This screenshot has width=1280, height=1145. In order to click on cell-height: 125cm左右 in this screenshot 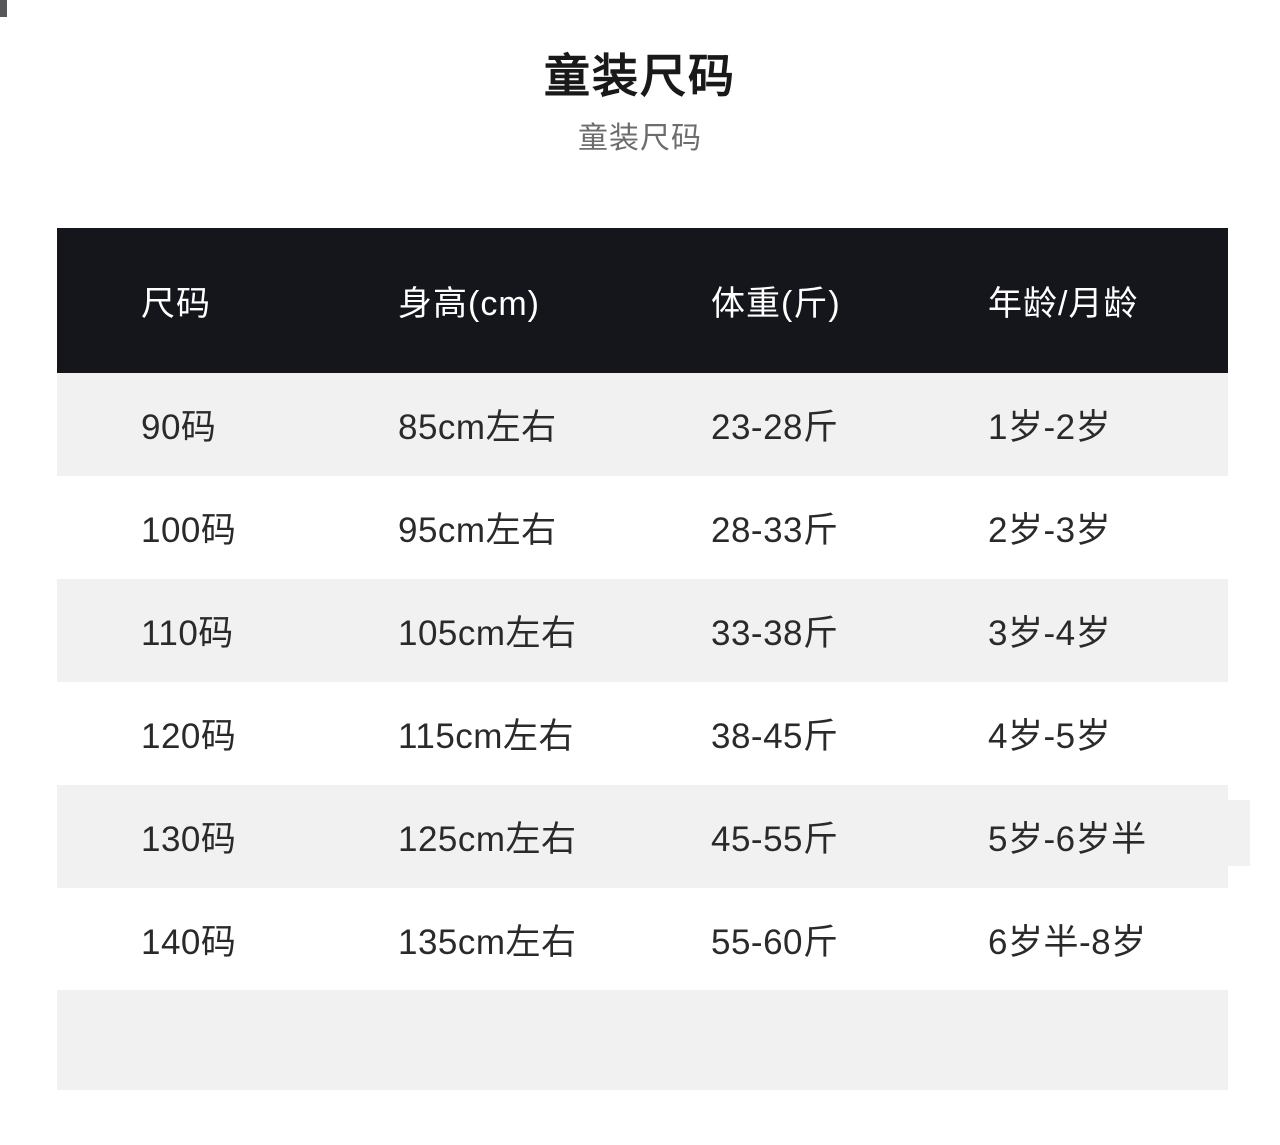, I will do `click(497, 836)`.